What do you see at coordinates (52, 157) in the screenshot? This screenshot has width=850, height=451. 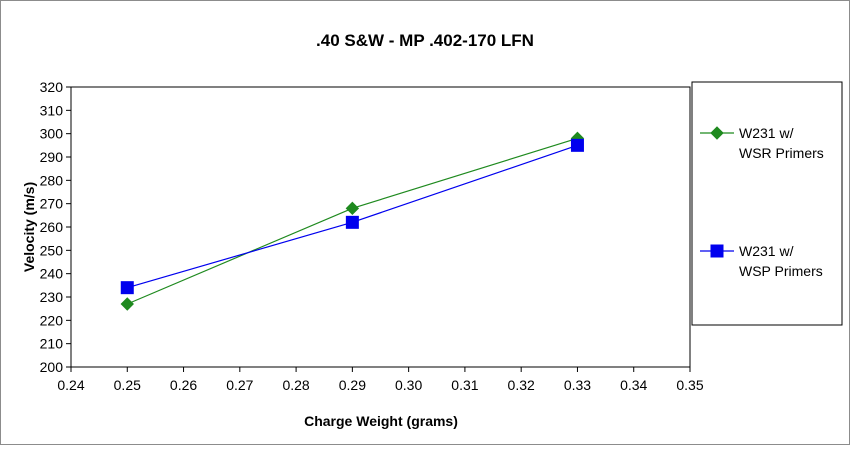 I see `y-tick-label: 290` at bounding box center [52, 157].